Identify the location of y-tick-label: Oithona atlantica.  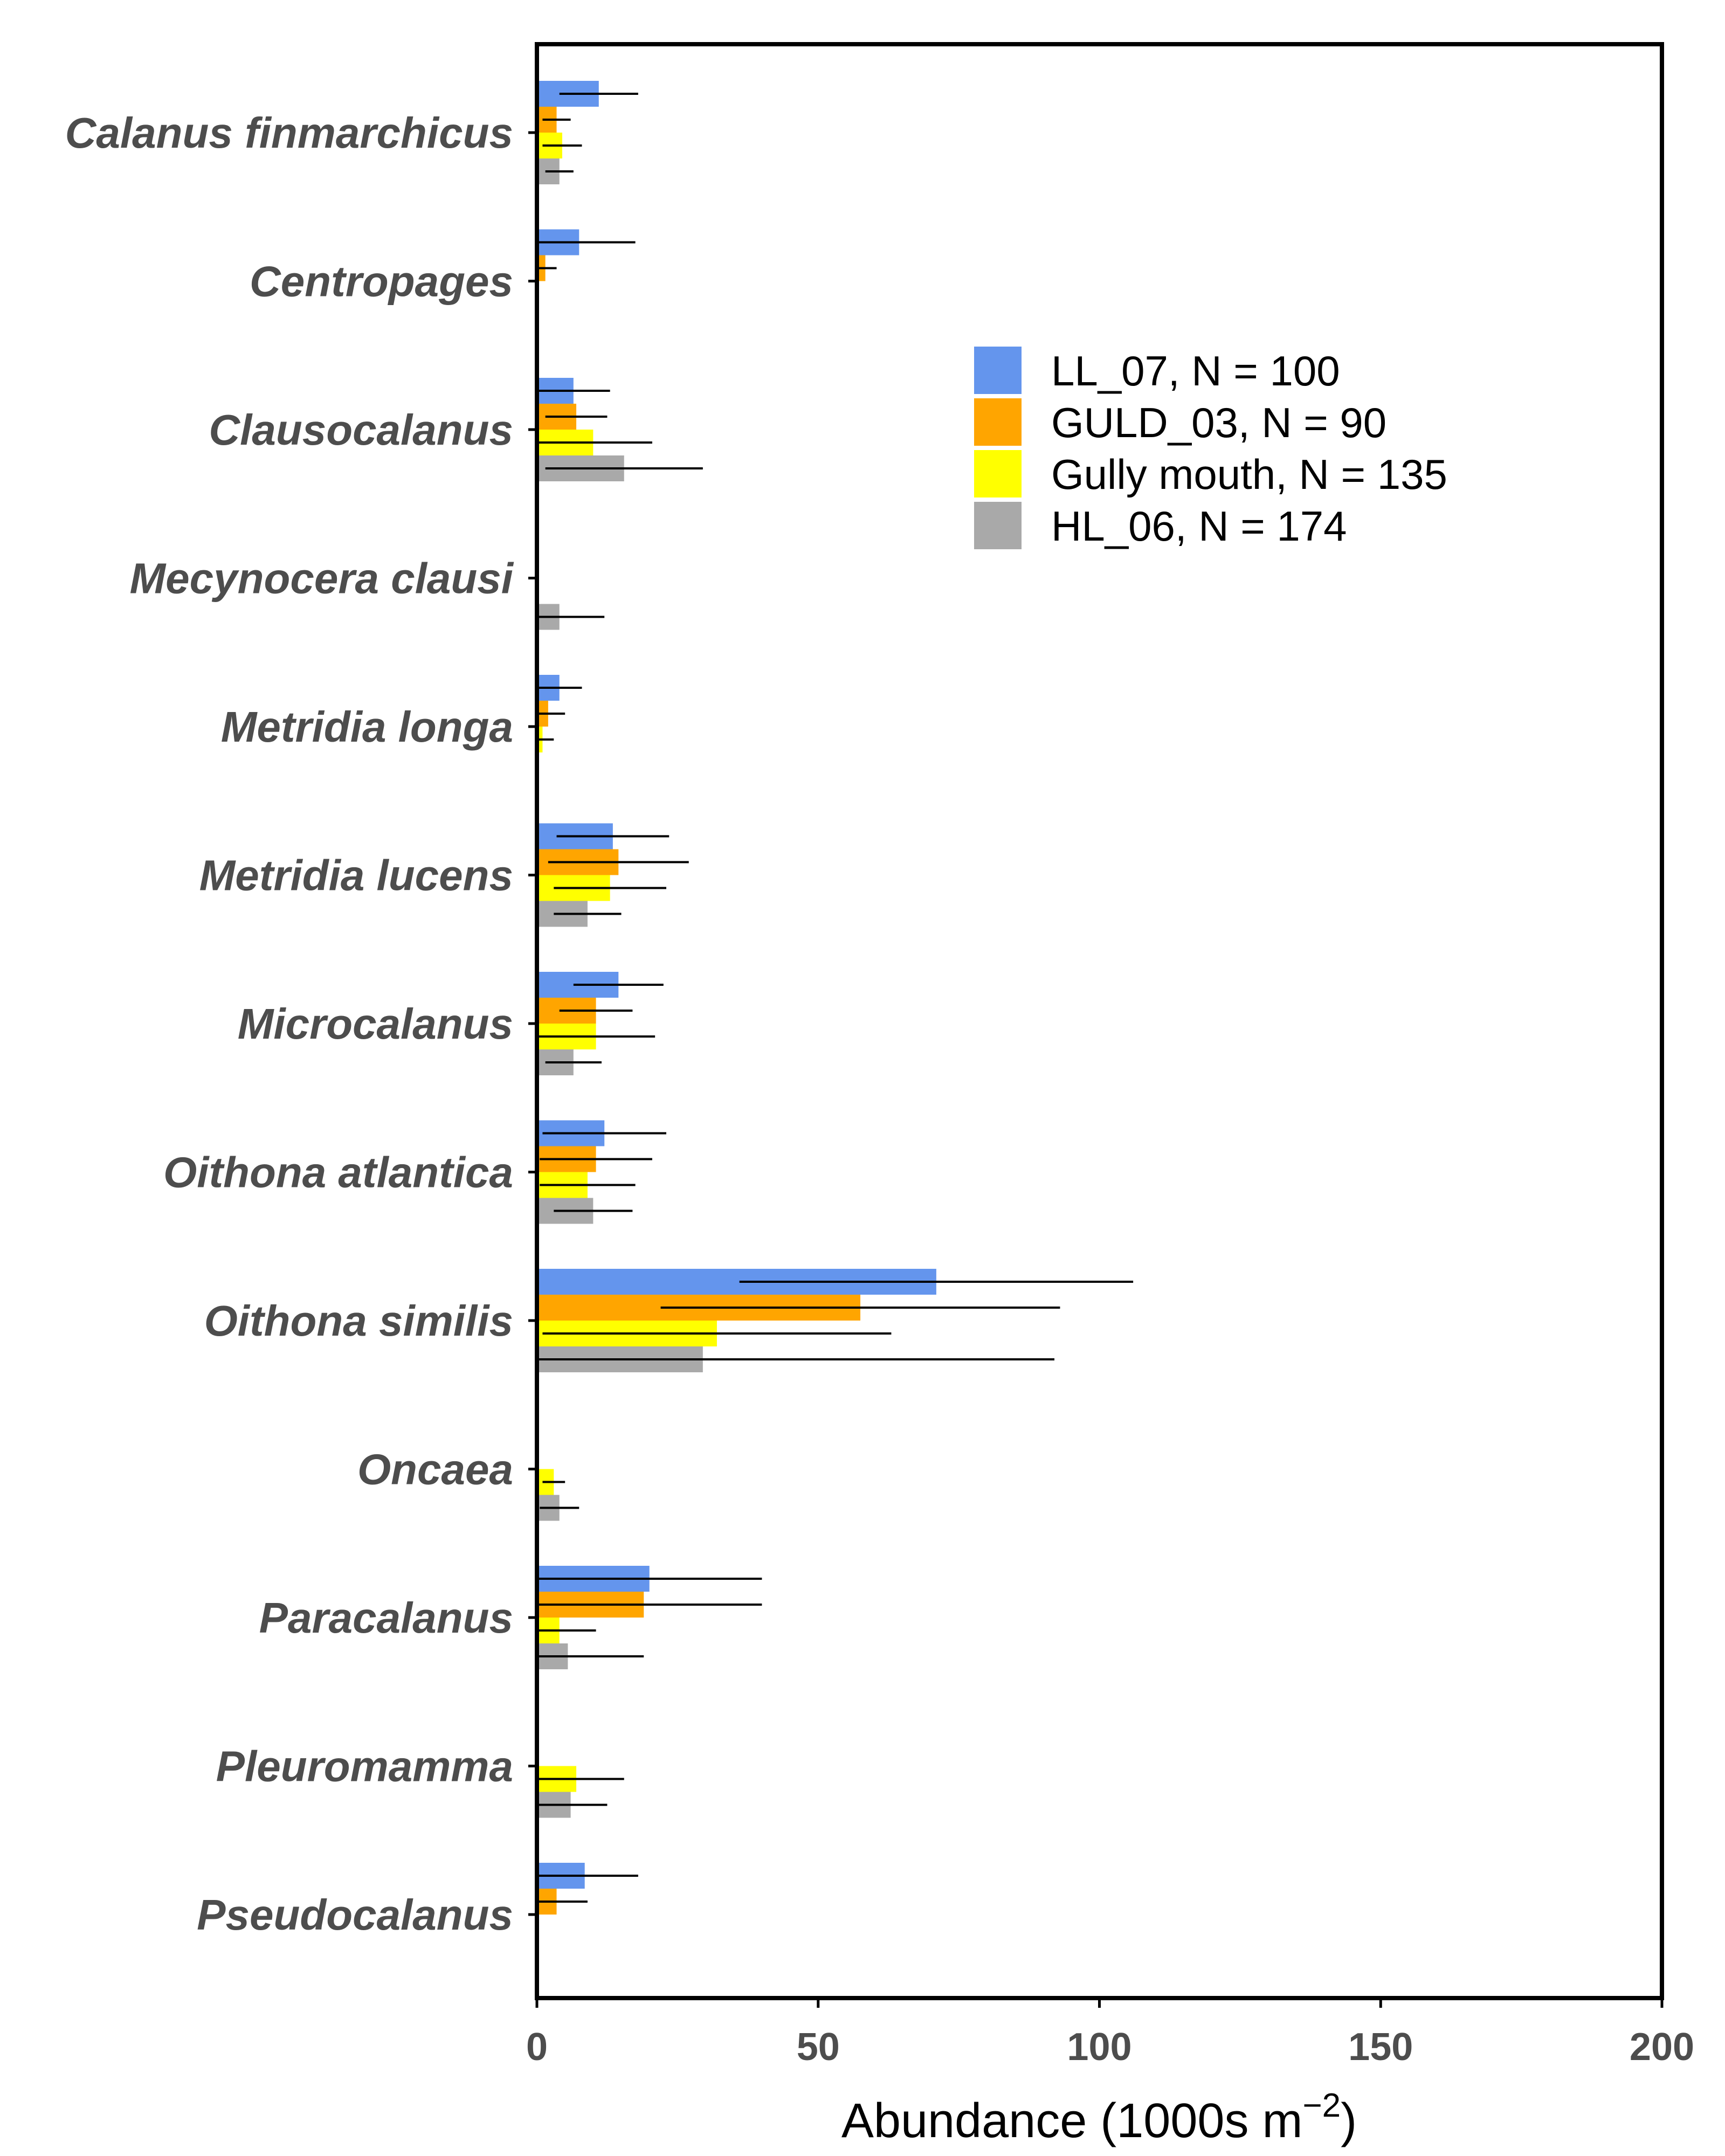
(338, 1173).